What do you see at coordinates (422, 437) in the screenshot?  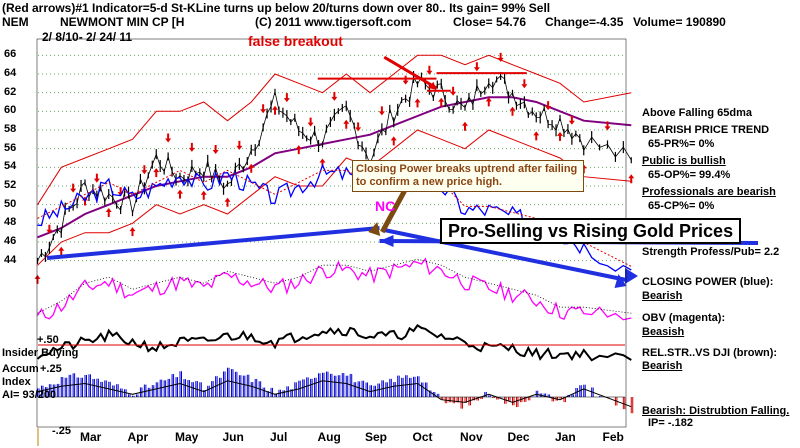 I see `x-tick-oct: Oct` at bounding box center [422, 437].